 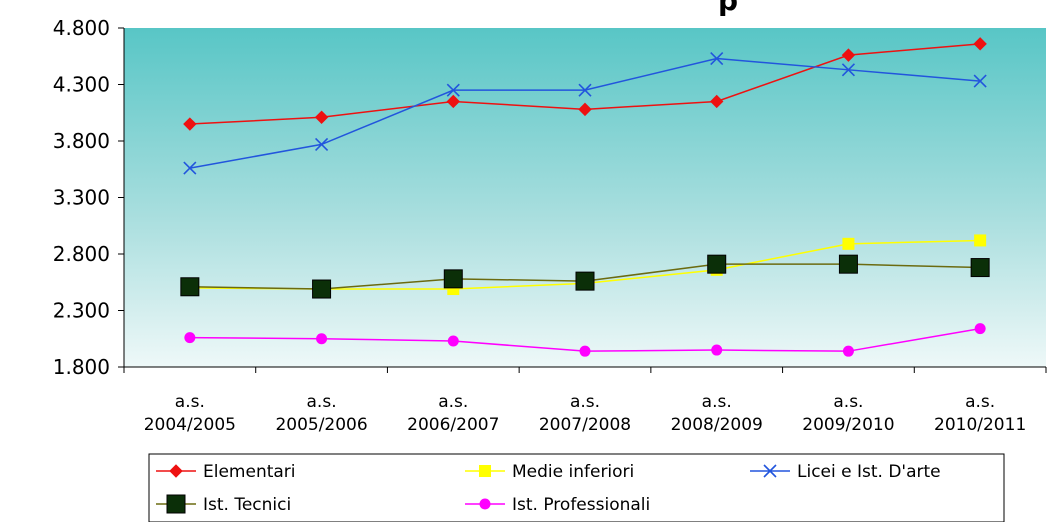 I want to click on x-tick-label: 2006/2007, so click(x=453, y=425).